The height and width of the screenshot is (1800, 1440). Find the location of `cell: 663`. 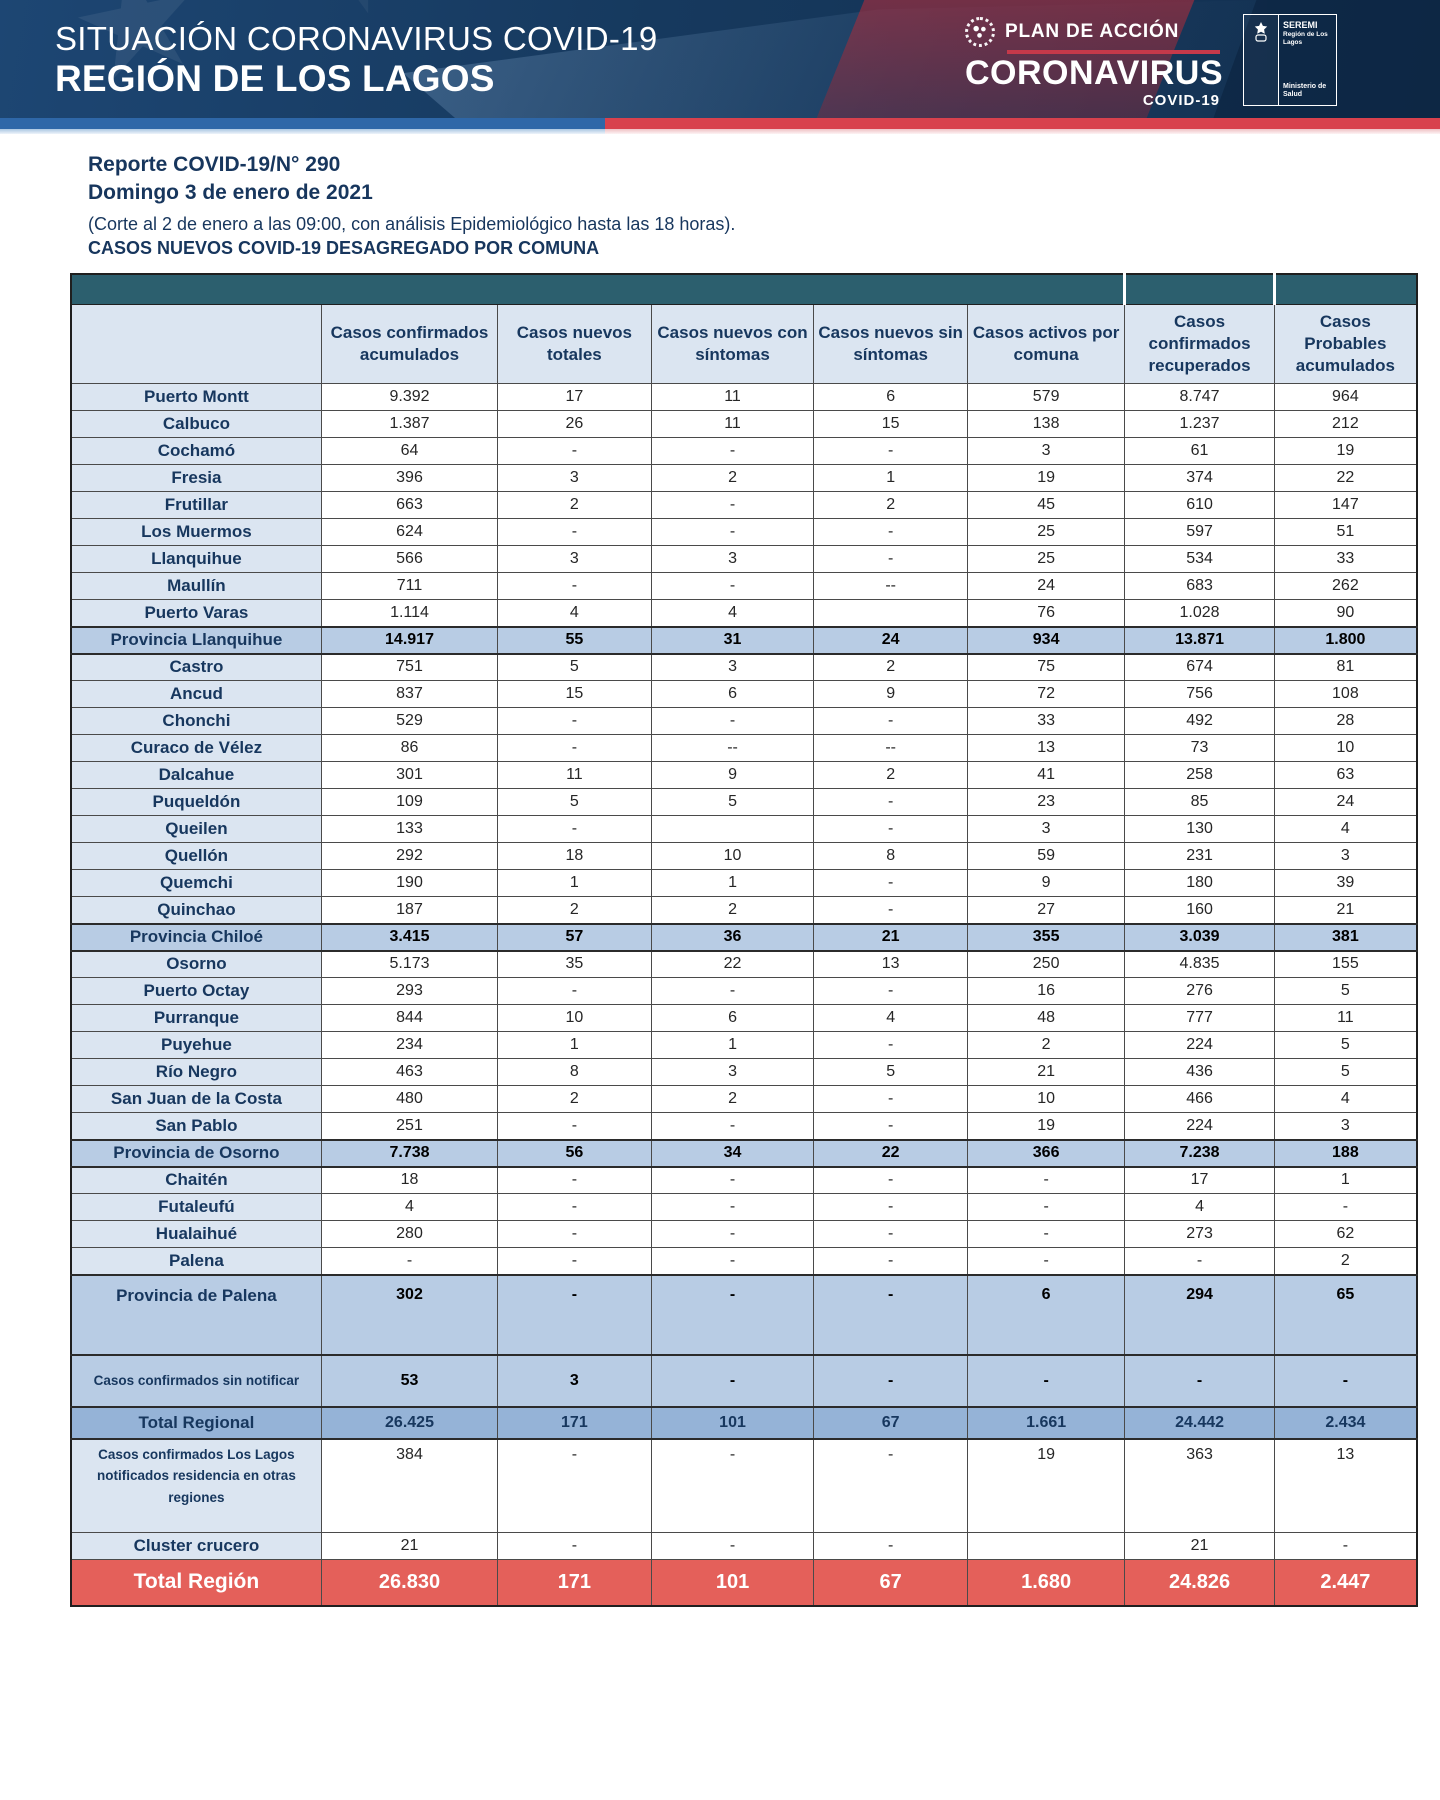

cell: 663 is located at coordinates (409, 505).